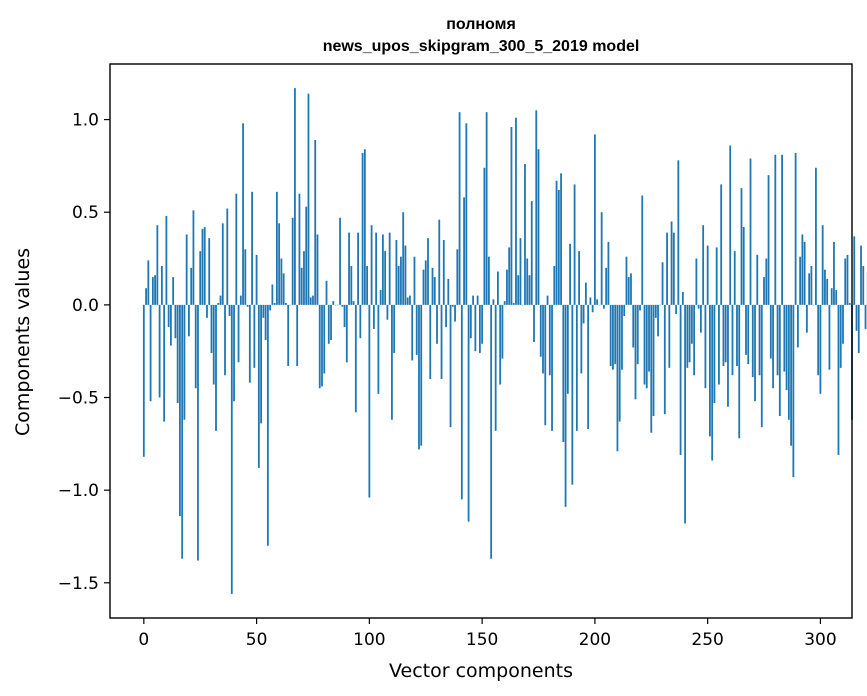 Image resolution: width=867 pixels, height=696 pixels. Describe the element at coordinates (481, 671) in the screenshot. I see `x-axis-label: Vector components` at that location.